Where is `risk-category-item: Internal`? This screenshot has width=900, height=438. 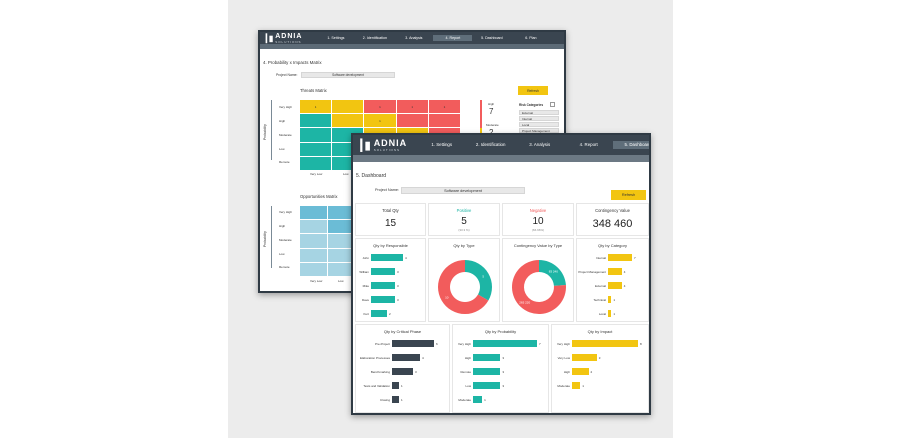 risk-category-item: Internal is located at coordinates (539, 118).